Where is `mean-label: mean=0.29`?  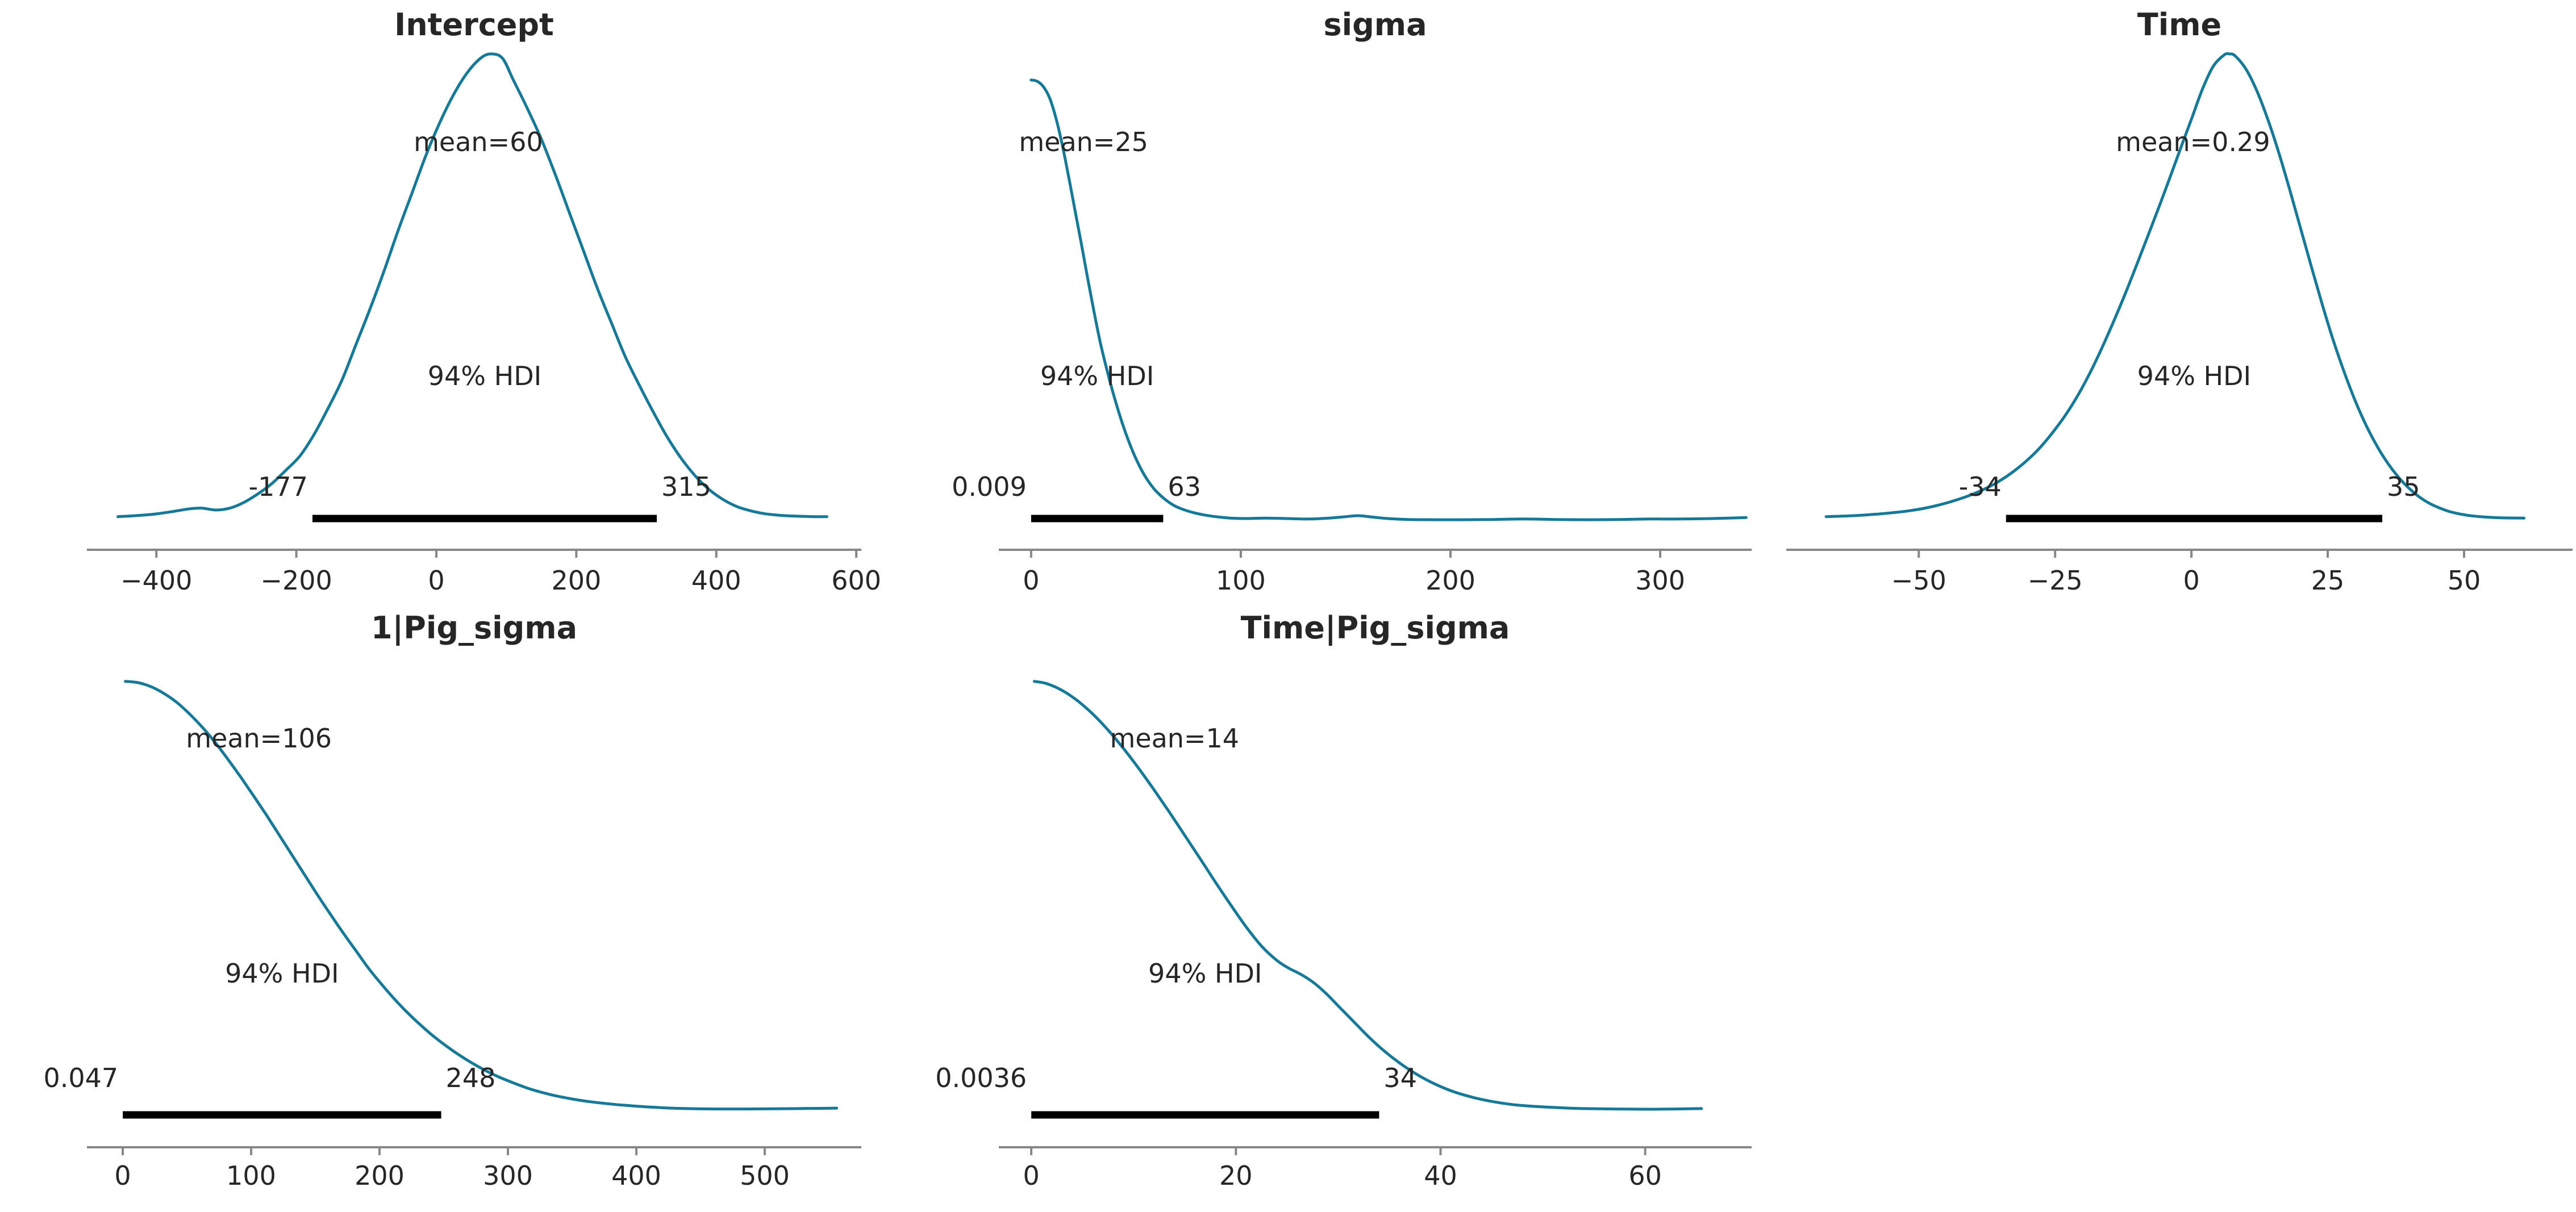 mean-label: mean=0.29 is located at coordinates (2193, 142).